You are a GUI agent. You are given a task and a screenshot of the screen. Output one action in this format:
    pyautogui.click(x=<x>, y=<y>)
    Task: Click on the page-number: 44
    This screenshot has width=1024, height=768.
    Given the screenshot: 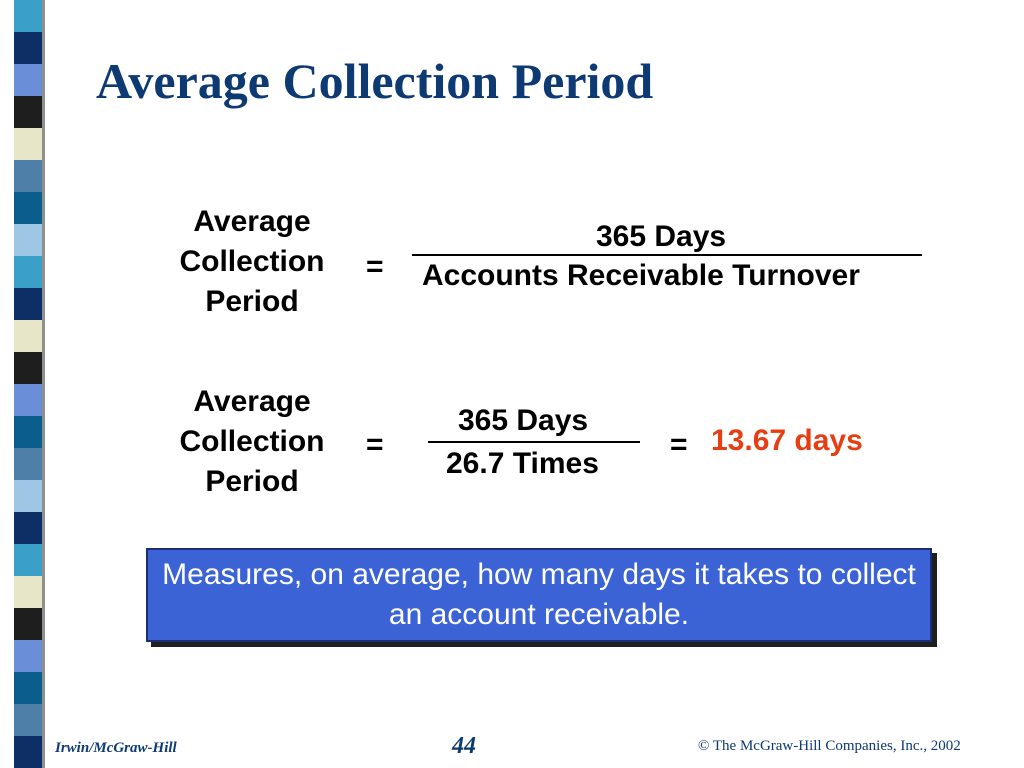 What is the action you would take?
    pyautogui.click(x=464, y=746)
    